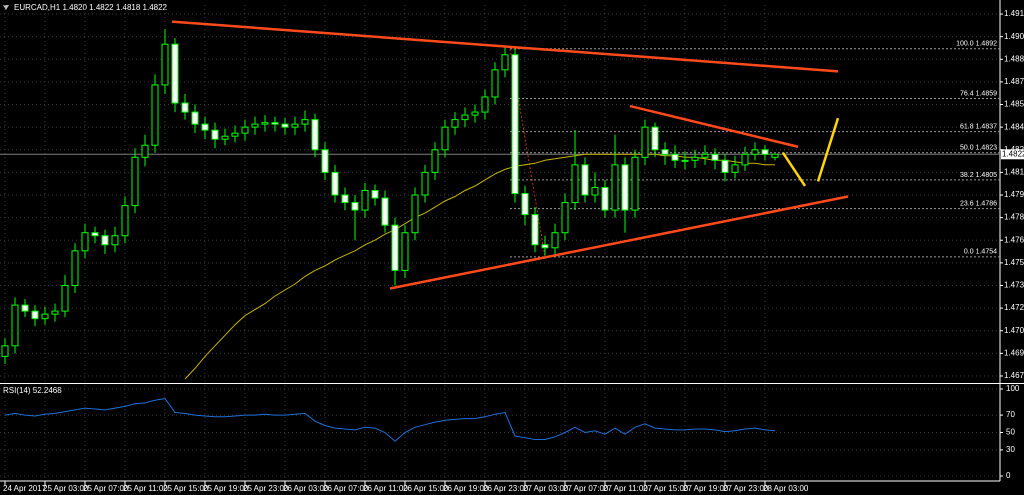  What do you see at coordinates (1014, 352) in the screenshot?
I see `y-tick-label: 1.4690` at bounding box center [1014, 352].